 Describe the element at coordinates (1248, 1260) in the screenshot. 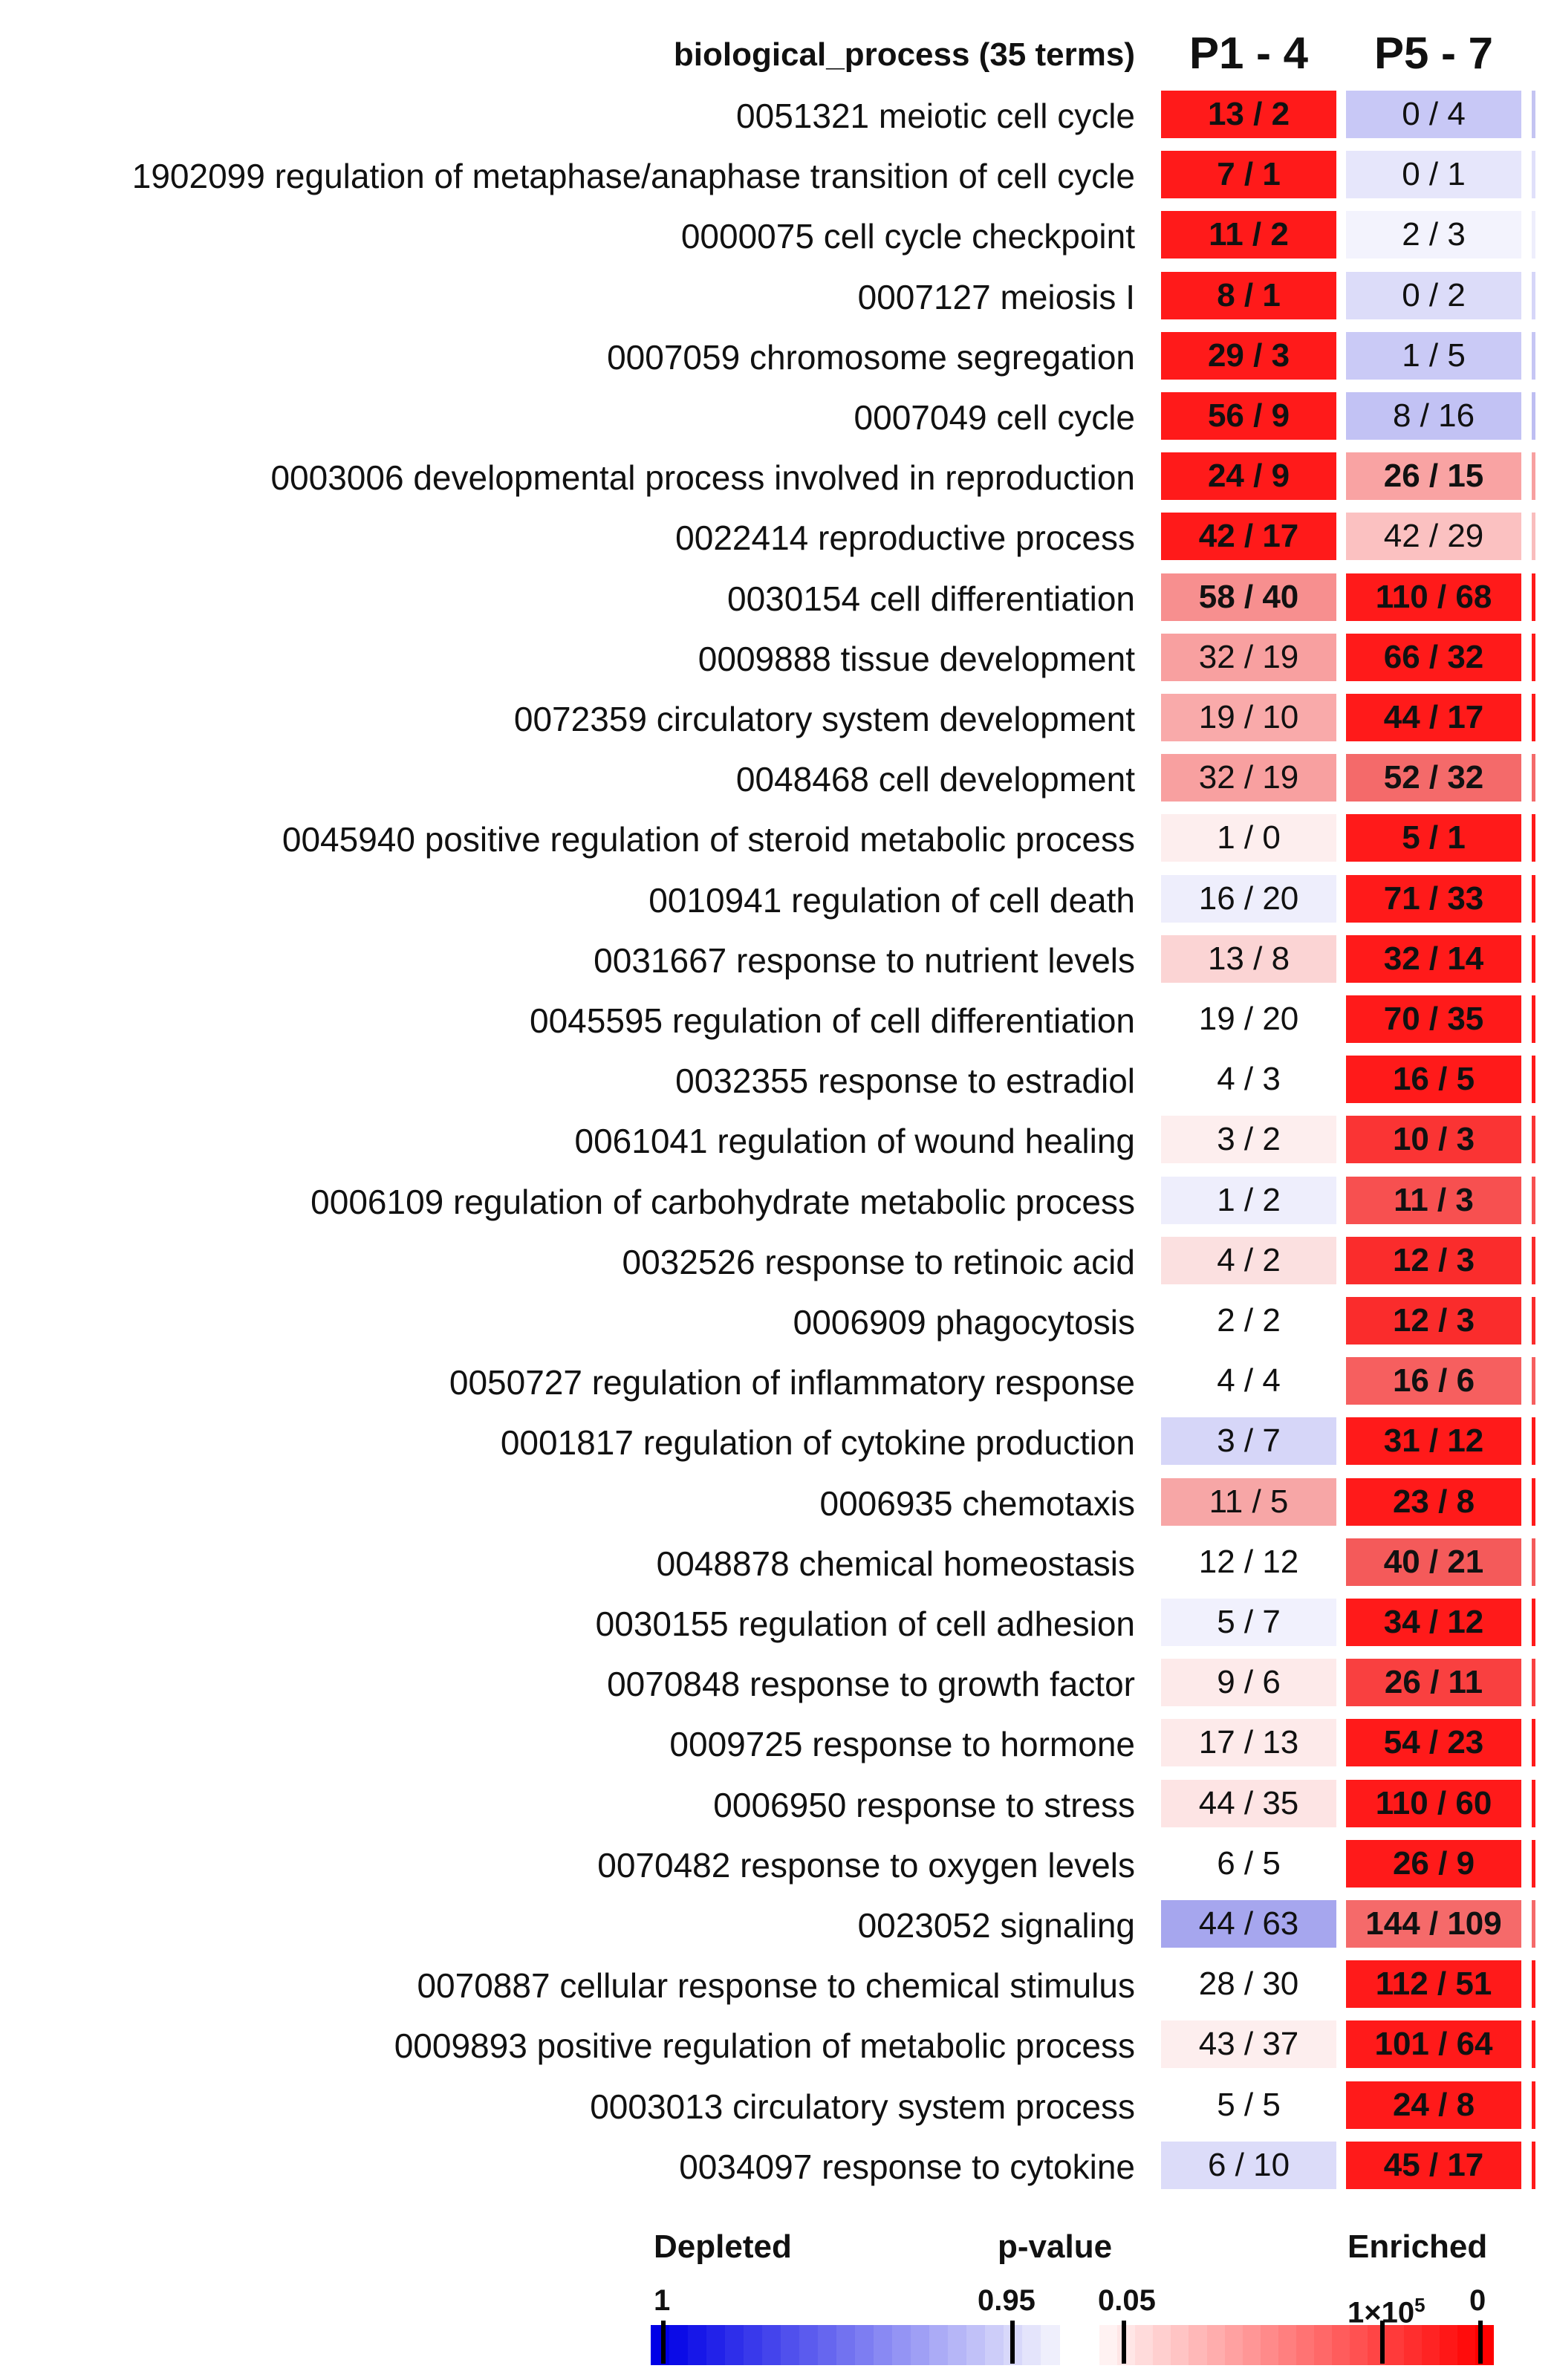

I see `cell-p1-4: 4 / 2` at that location.